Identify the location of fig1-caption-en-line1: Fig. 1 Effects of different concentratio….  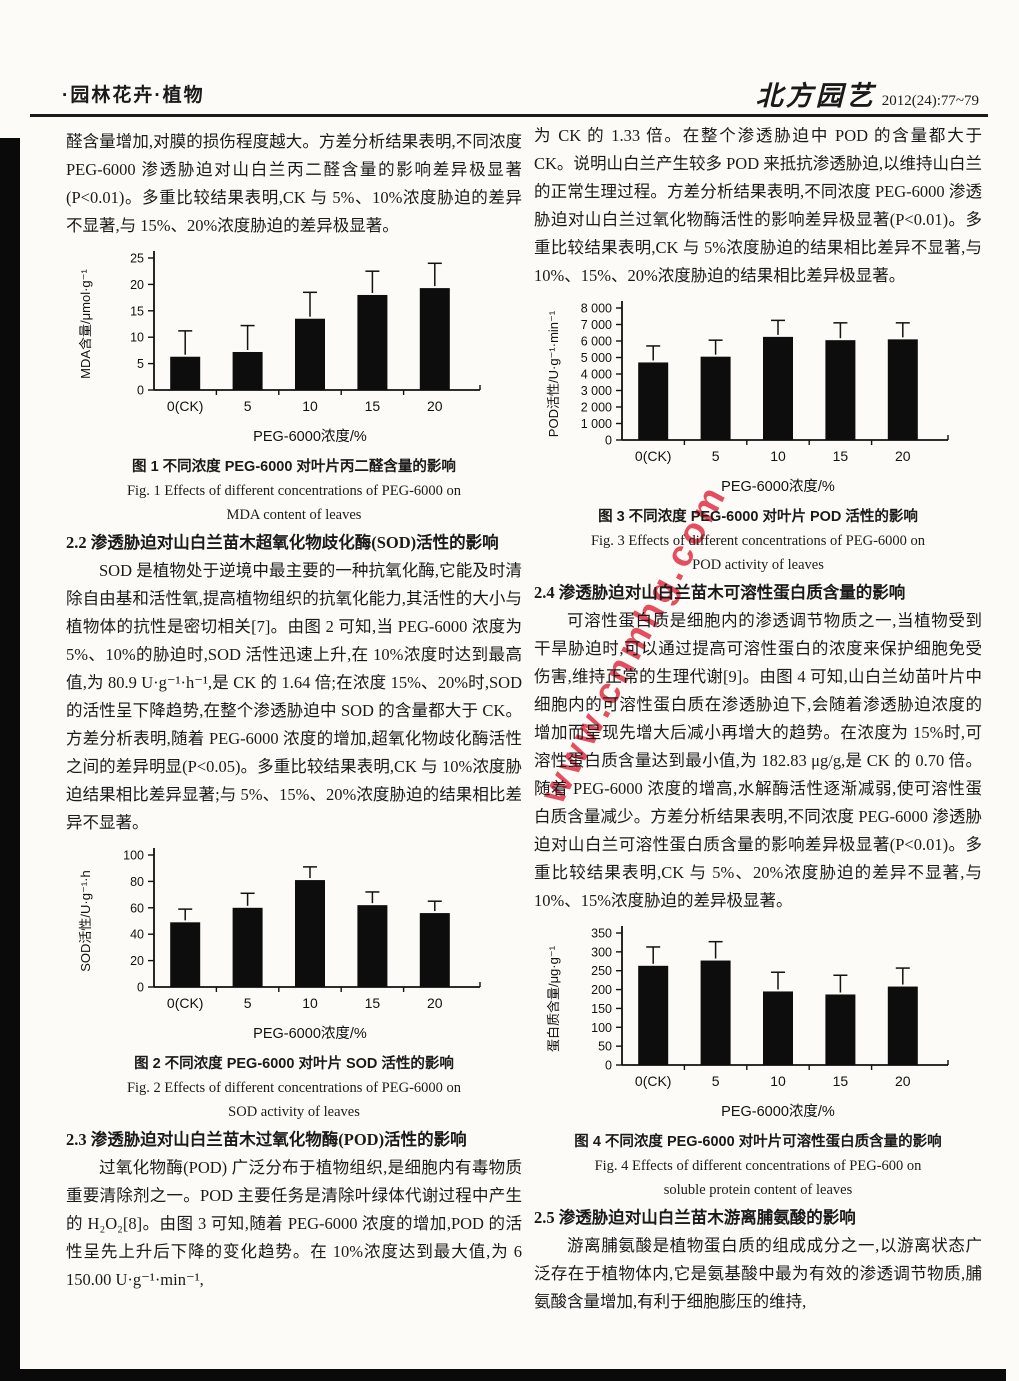
(294, 491).